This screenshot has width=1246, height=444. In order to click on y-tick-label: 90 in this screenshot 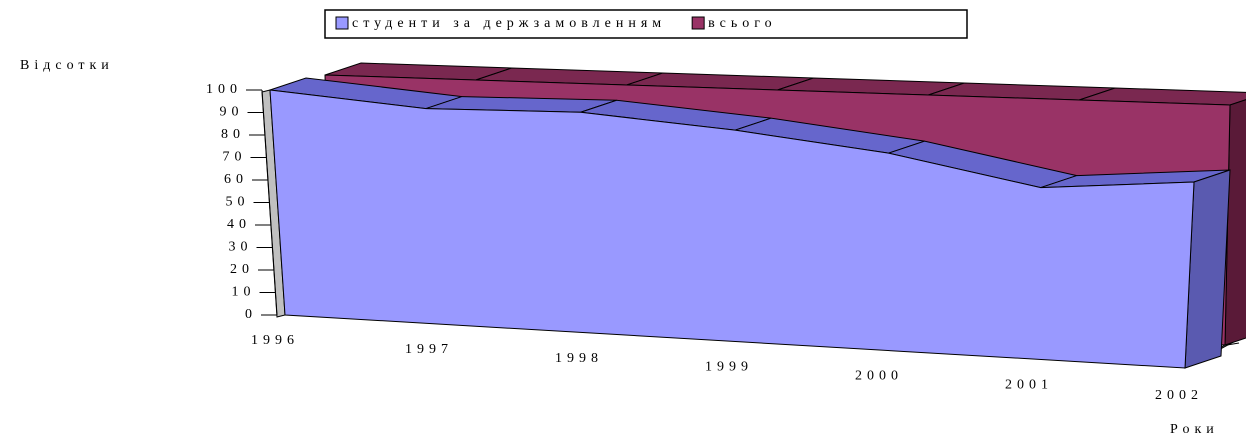, I will do `click(232, 112)`.